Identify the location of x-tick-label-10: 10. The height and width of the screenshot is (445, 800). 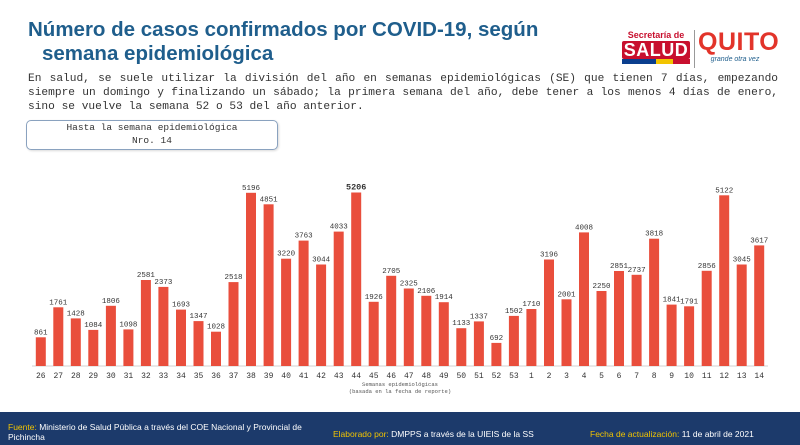
(689, 376).